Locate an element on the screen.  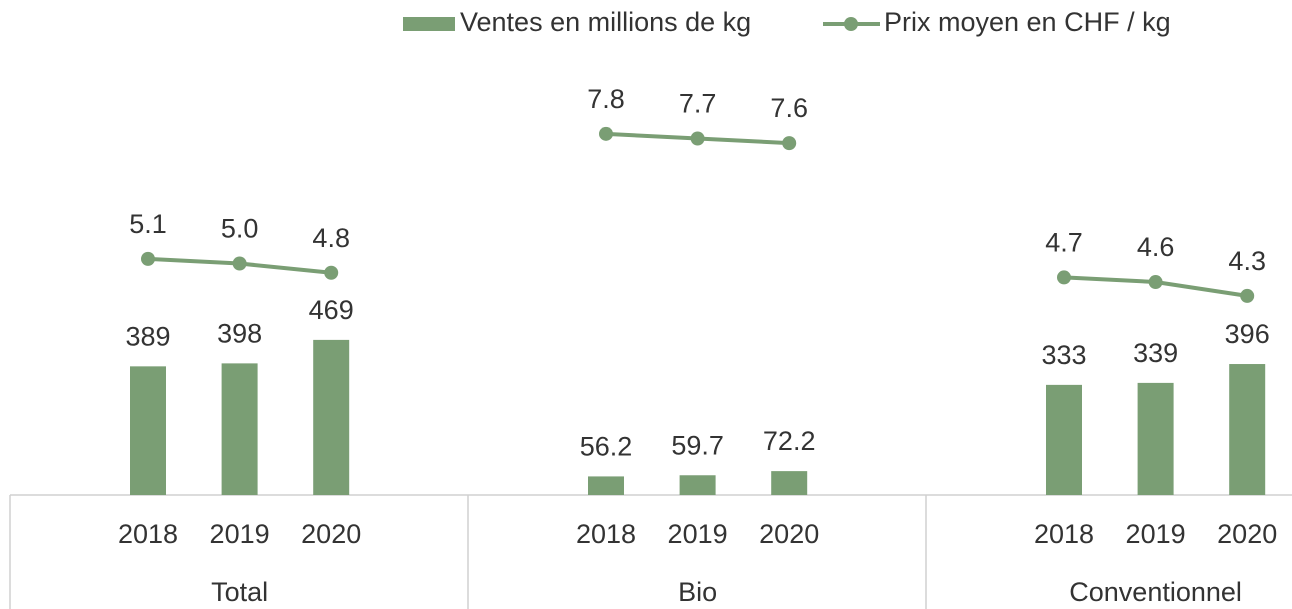
data-label: 469 is located at coordinates (331, 310).